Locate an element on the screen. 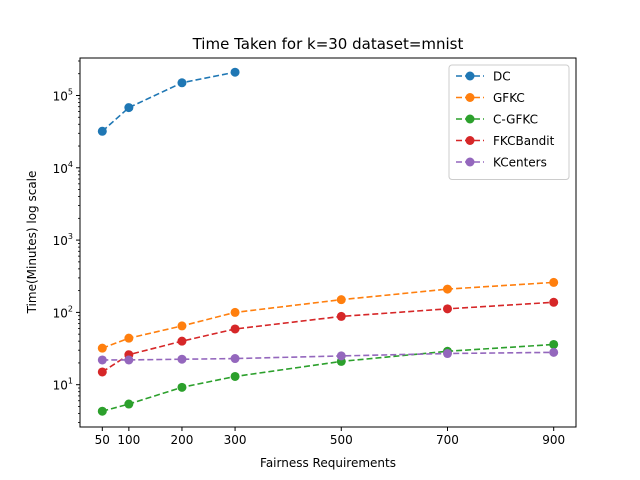 This screenshot has width=640, height=480. y-tick-label: 10¹ is located at coordinates (63, 385).